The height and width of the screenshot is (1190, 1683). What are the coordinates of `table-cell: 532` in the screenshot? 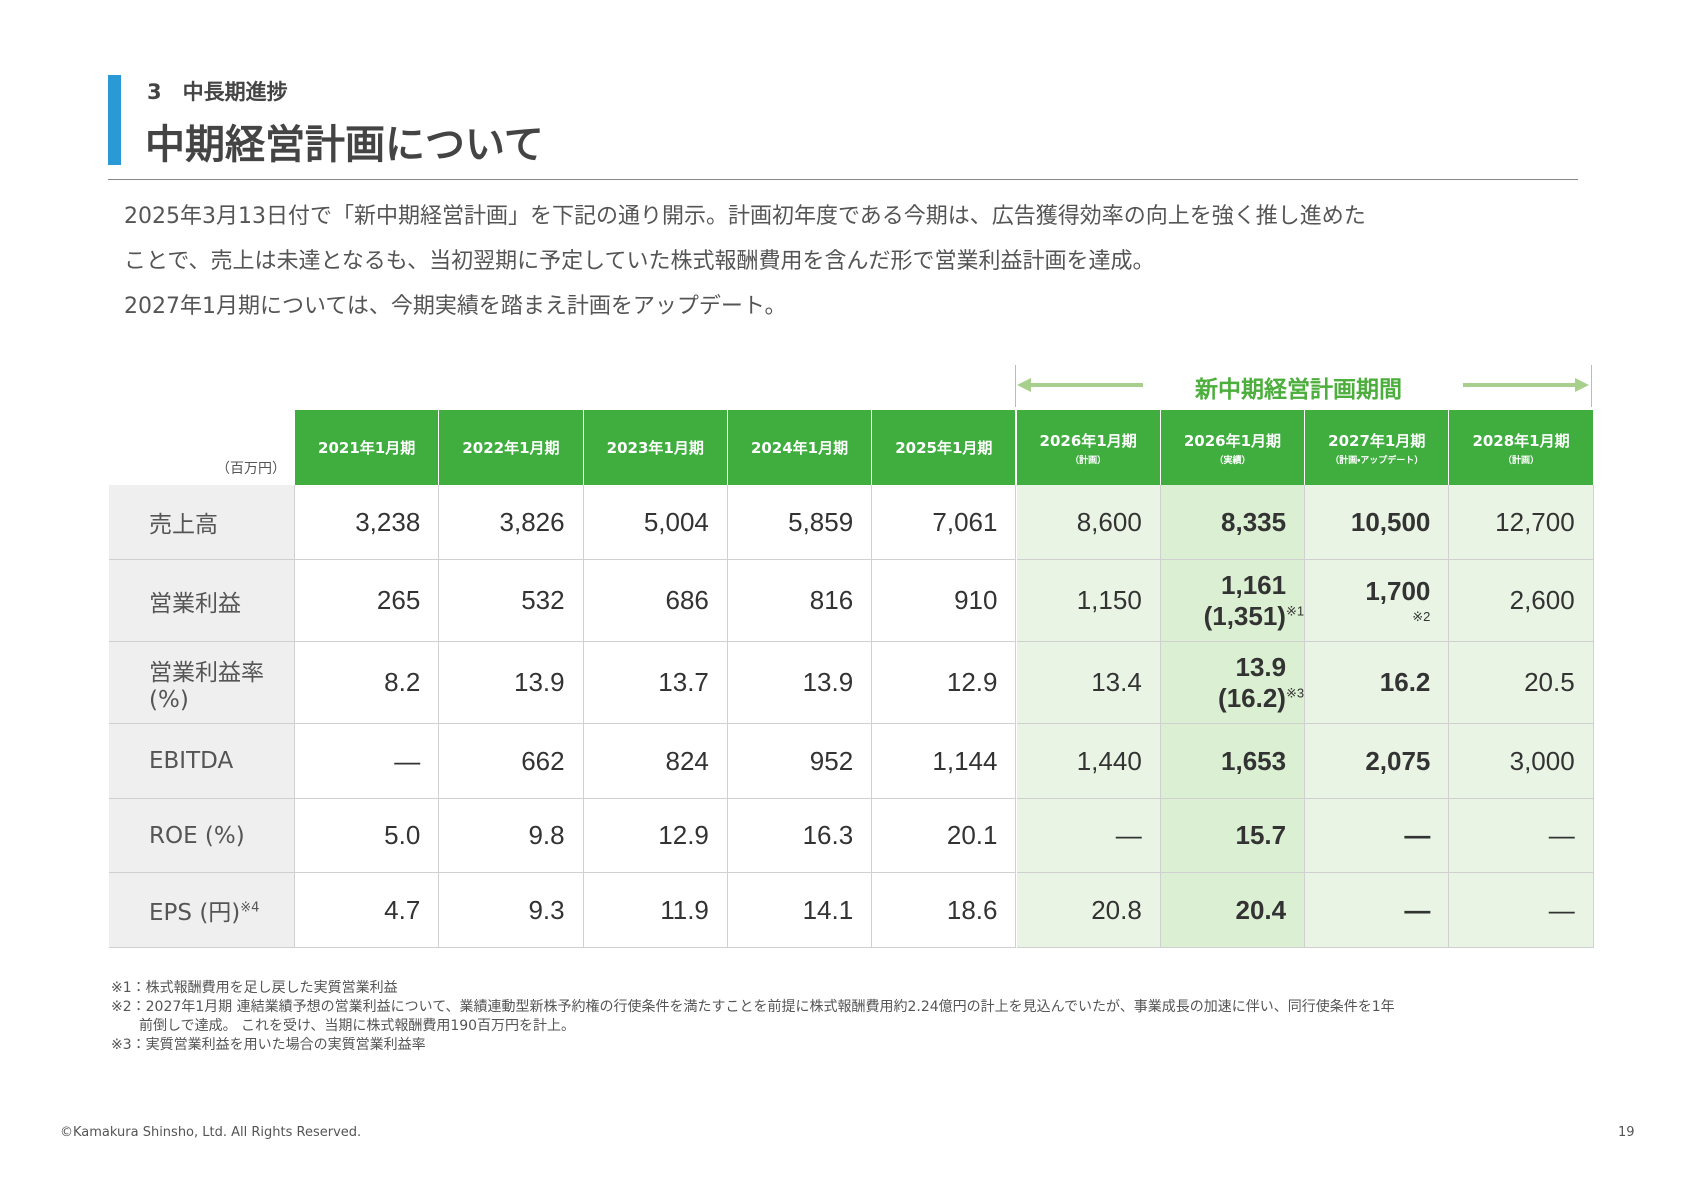 It's located at (511, 601).